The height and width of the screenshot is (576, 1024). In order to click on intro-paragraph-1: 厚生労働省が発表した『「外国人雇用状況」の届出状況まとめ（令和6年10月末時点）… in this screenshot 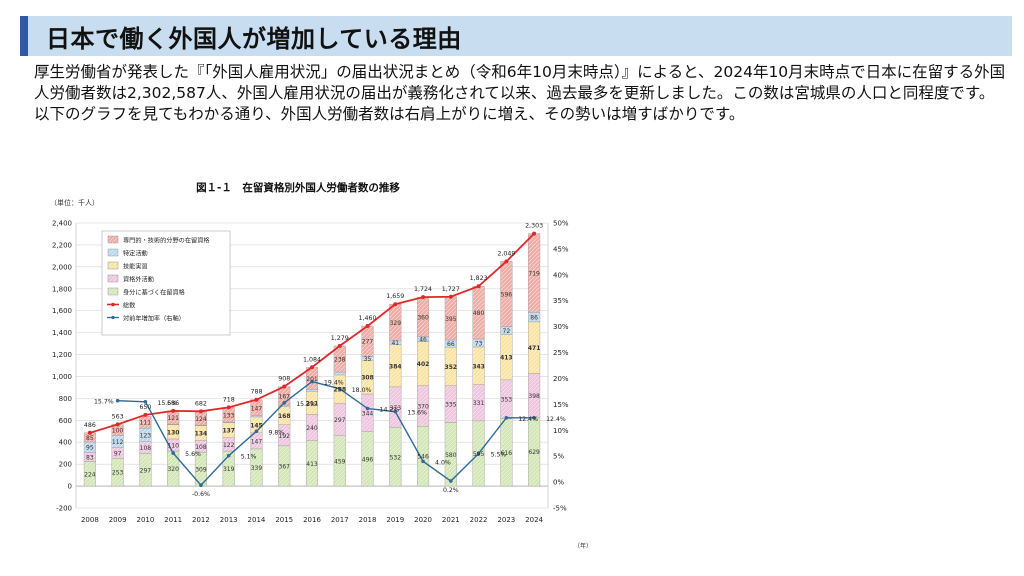, I will do `click(520, 82)`.